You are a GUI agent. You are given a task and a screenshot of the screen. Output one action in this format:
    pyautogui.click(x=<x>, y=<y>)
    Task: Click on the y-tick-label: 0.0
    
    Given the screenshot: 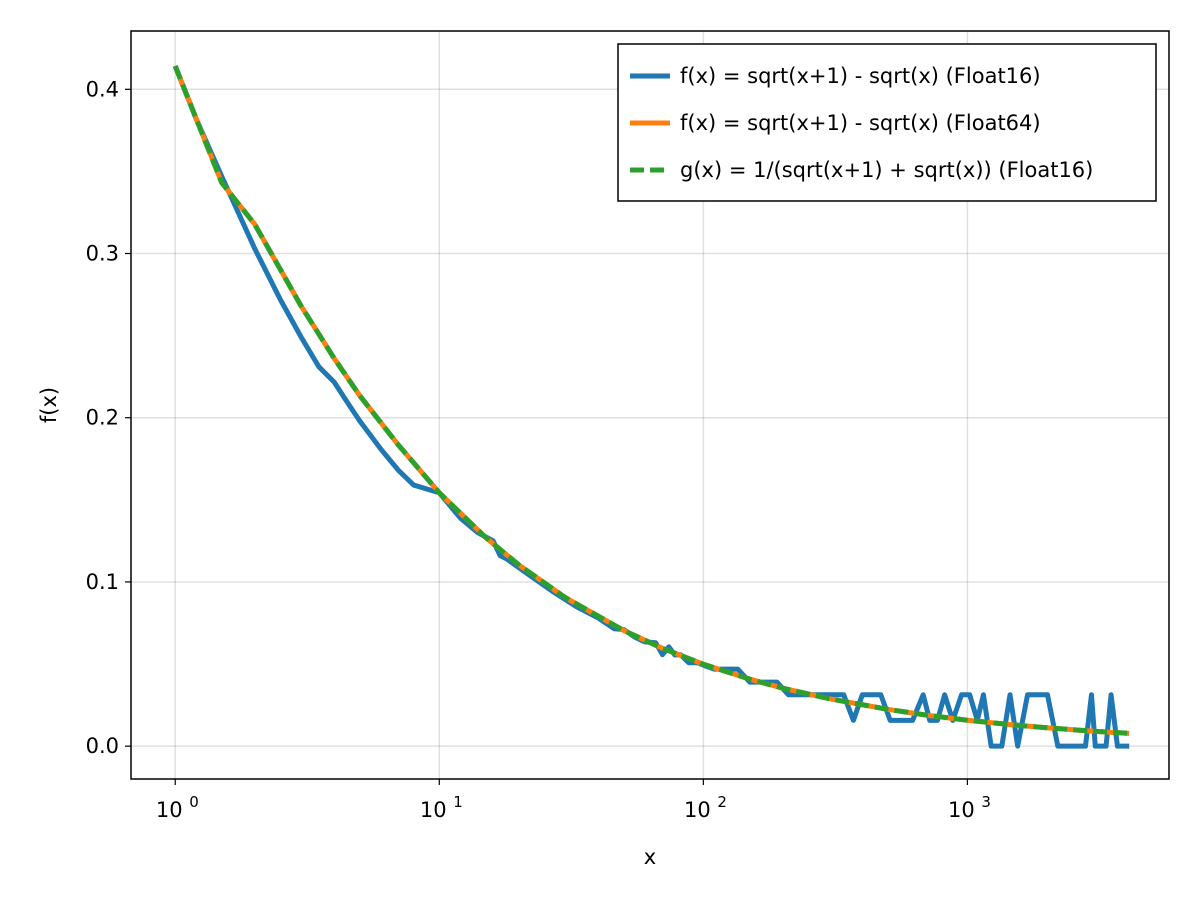 What is the action you would take?
    pyautogui.click(x=102, y=746)
    